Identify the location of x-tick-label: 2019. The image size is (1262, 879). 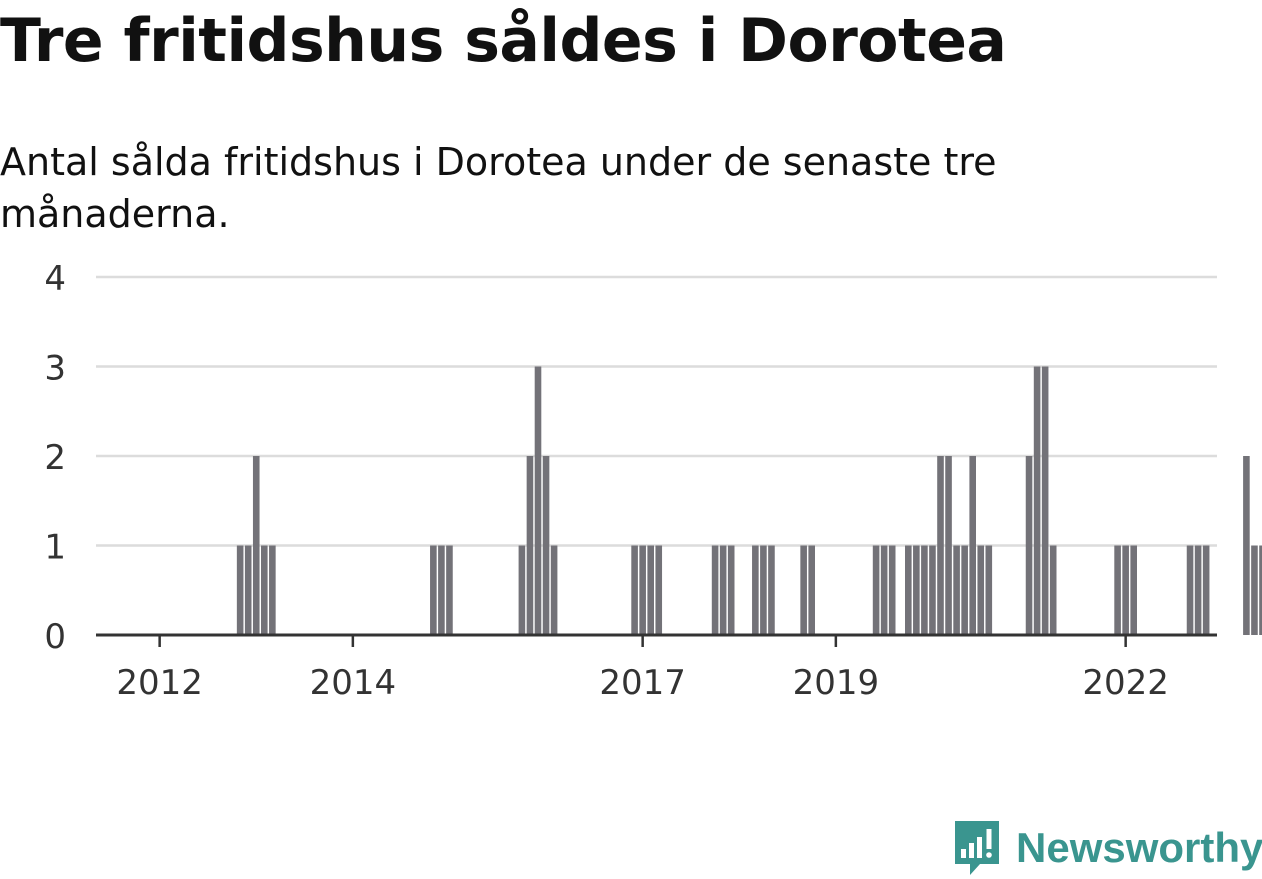
(836, 683).